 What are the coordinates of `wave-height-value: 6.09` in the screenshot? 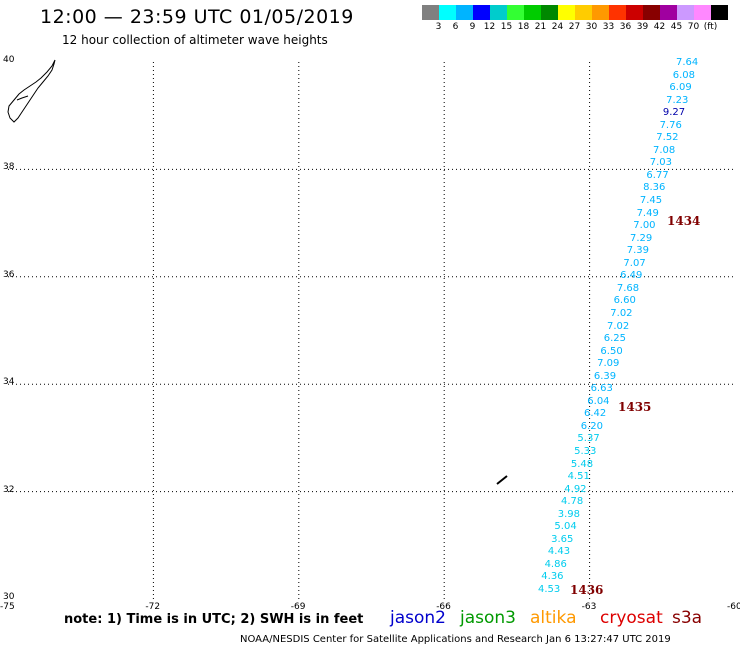 It's located at (680, 88).